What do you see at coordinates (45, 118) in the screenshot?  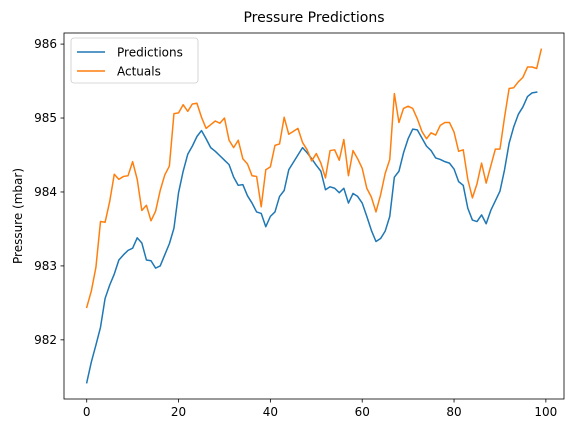 I see `y-tick-label: 985` at bounding box center [45, 118].